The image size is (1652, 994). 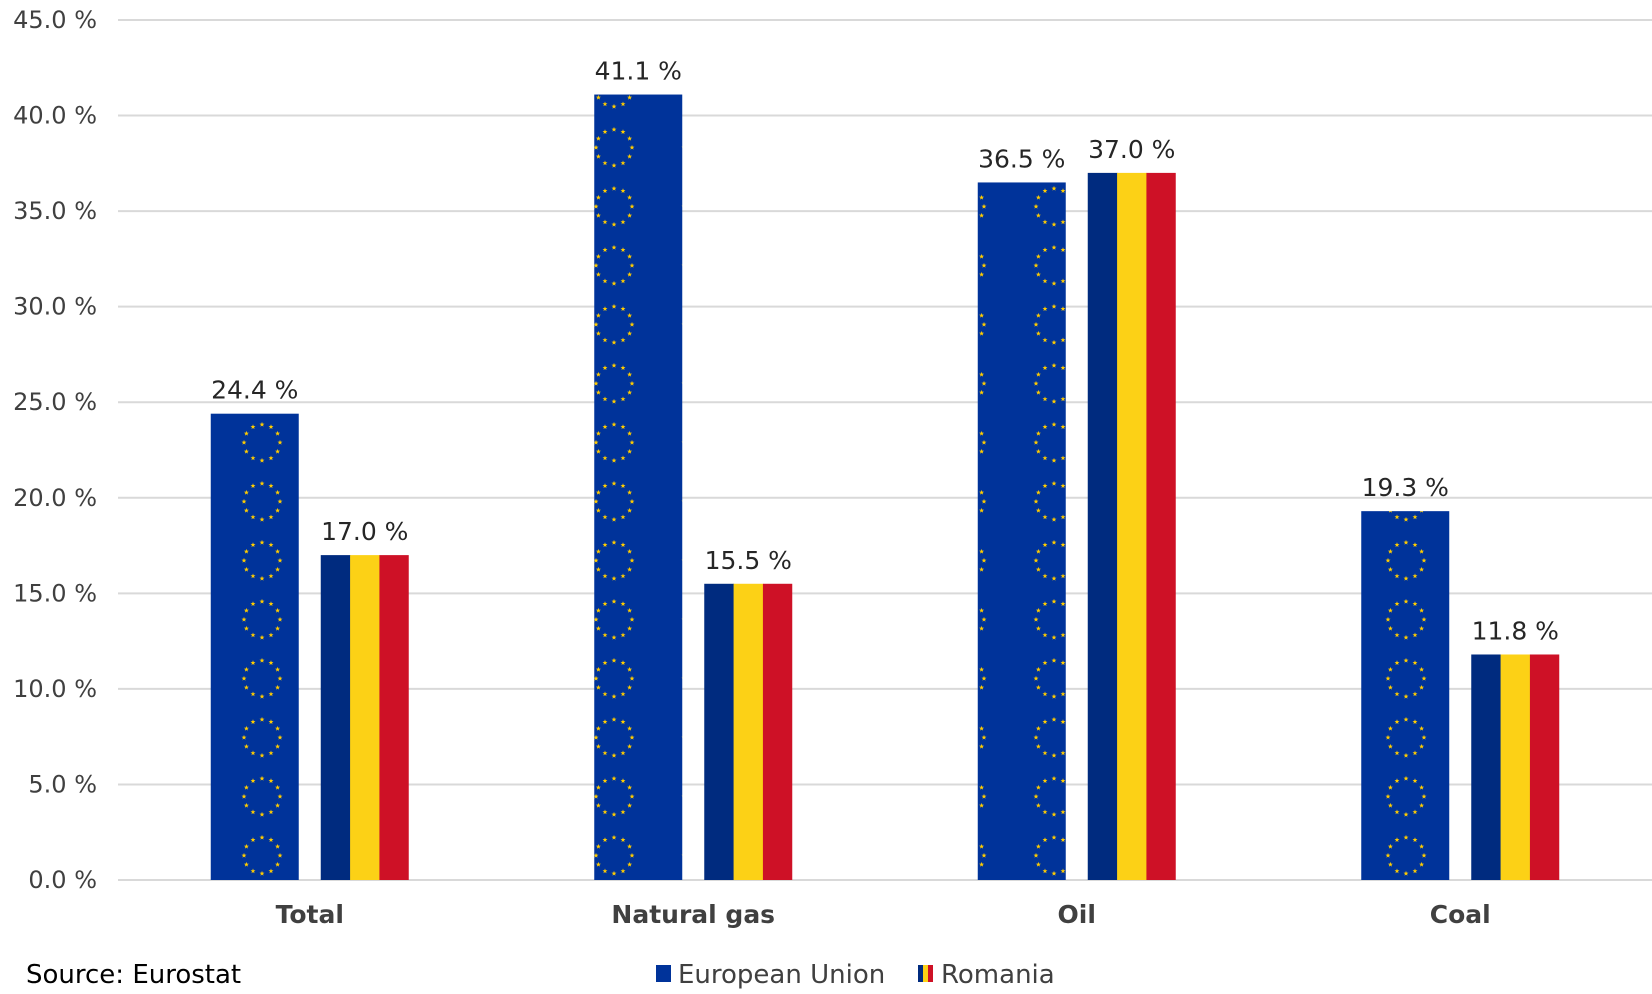 What do you see at coordinates (925, 973) in the screenshot?
I see `legend-swatch-romania-yellow` at bounding box center [925, 973].